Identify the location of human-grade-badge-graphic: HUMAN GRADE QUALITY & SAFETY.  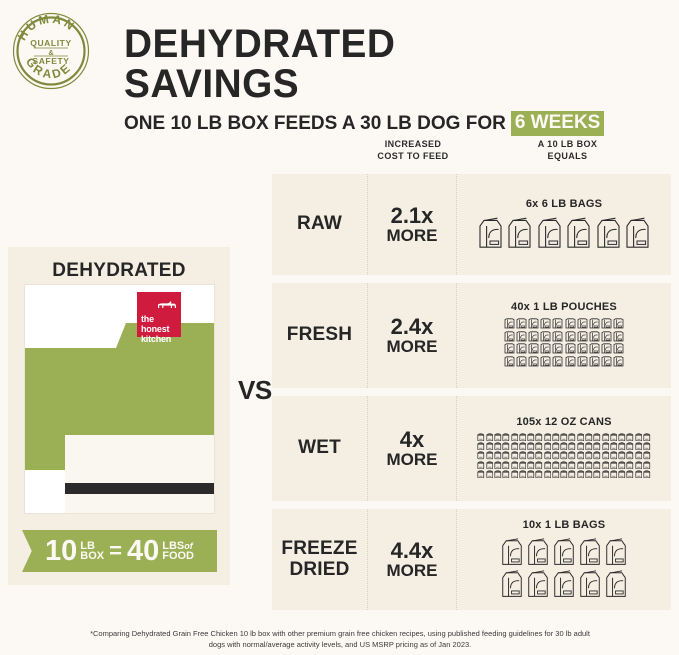
(51, 51).